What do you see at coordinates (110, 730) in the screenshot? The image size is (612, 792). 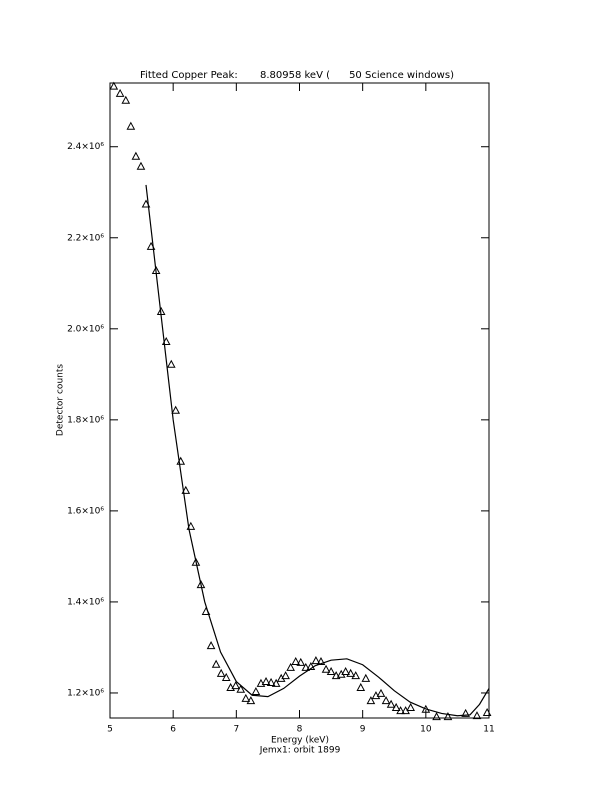 I see `x-tick-label: 5` at bounding box center [110, 730].